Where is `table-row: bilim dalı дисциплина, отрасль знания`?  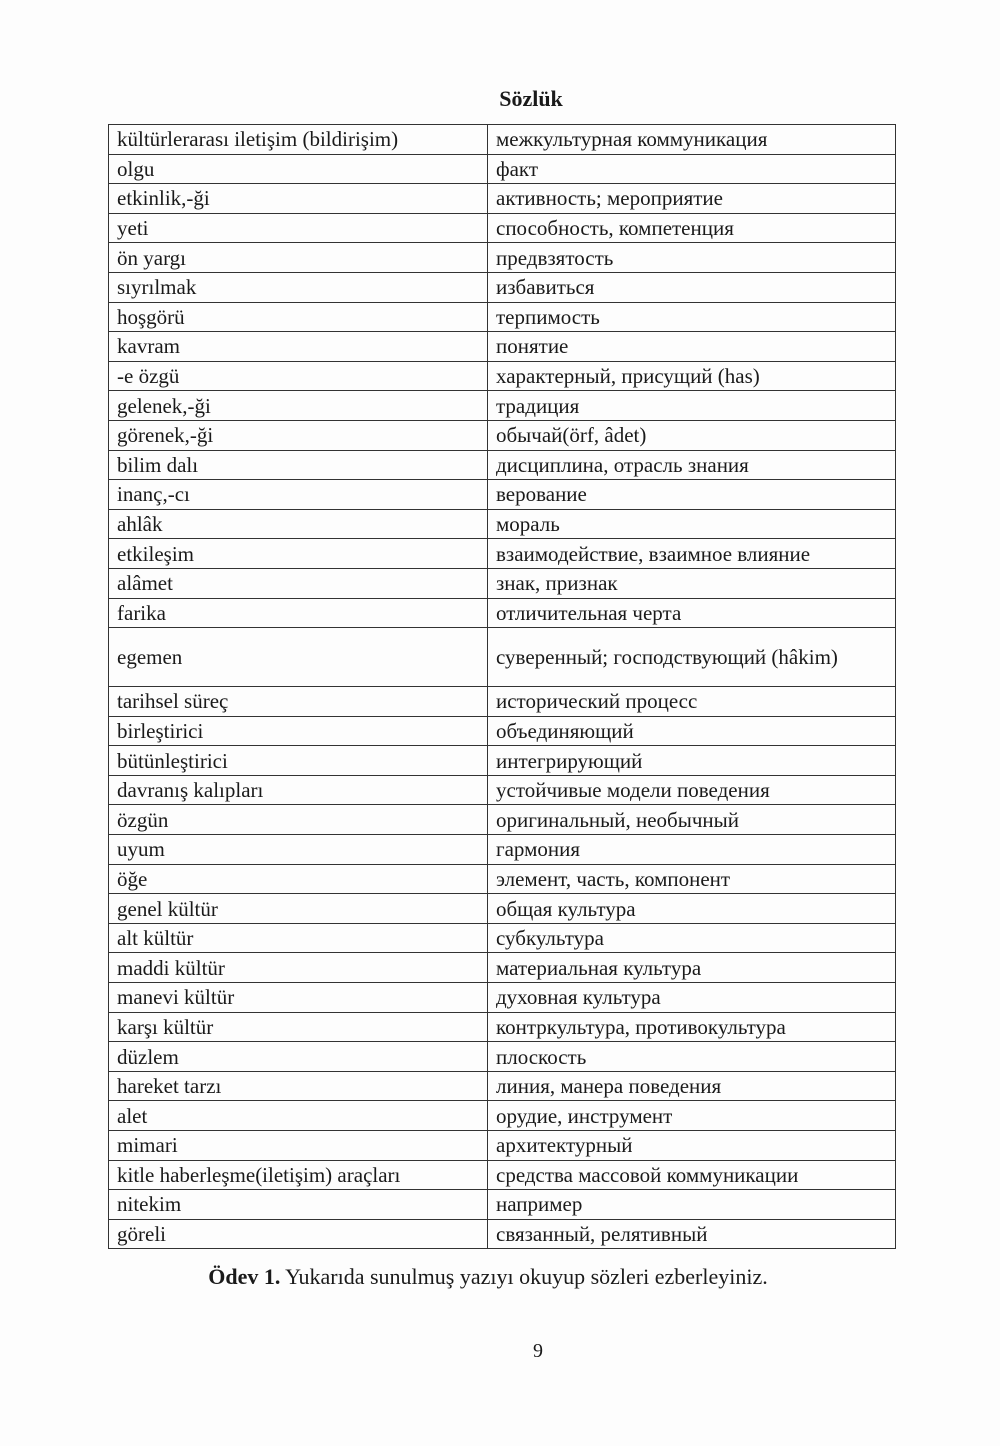
table-row: bilim dalı дисциплина, отрасль знания is located at coordinates (502, 465).